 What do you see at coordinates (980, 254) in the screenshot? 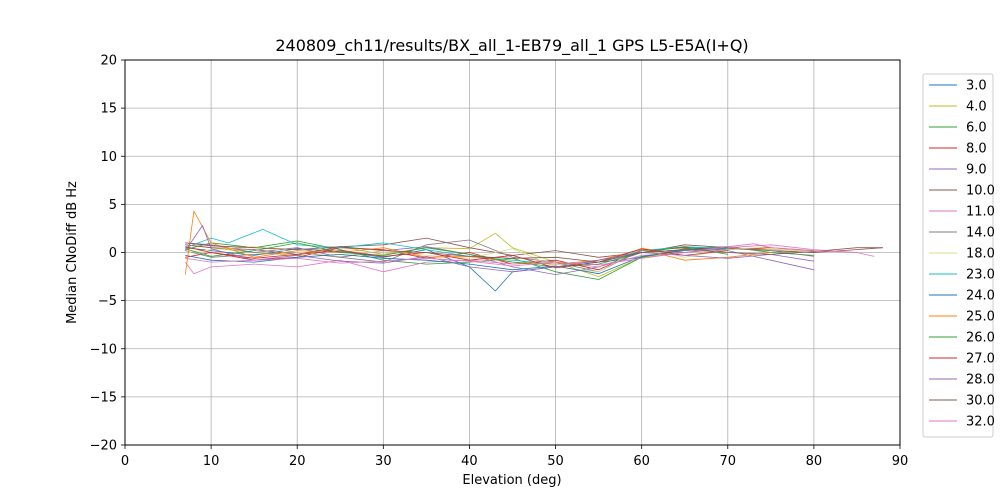
I see `legend-label: 18.0` at bounding box center [980, 254].